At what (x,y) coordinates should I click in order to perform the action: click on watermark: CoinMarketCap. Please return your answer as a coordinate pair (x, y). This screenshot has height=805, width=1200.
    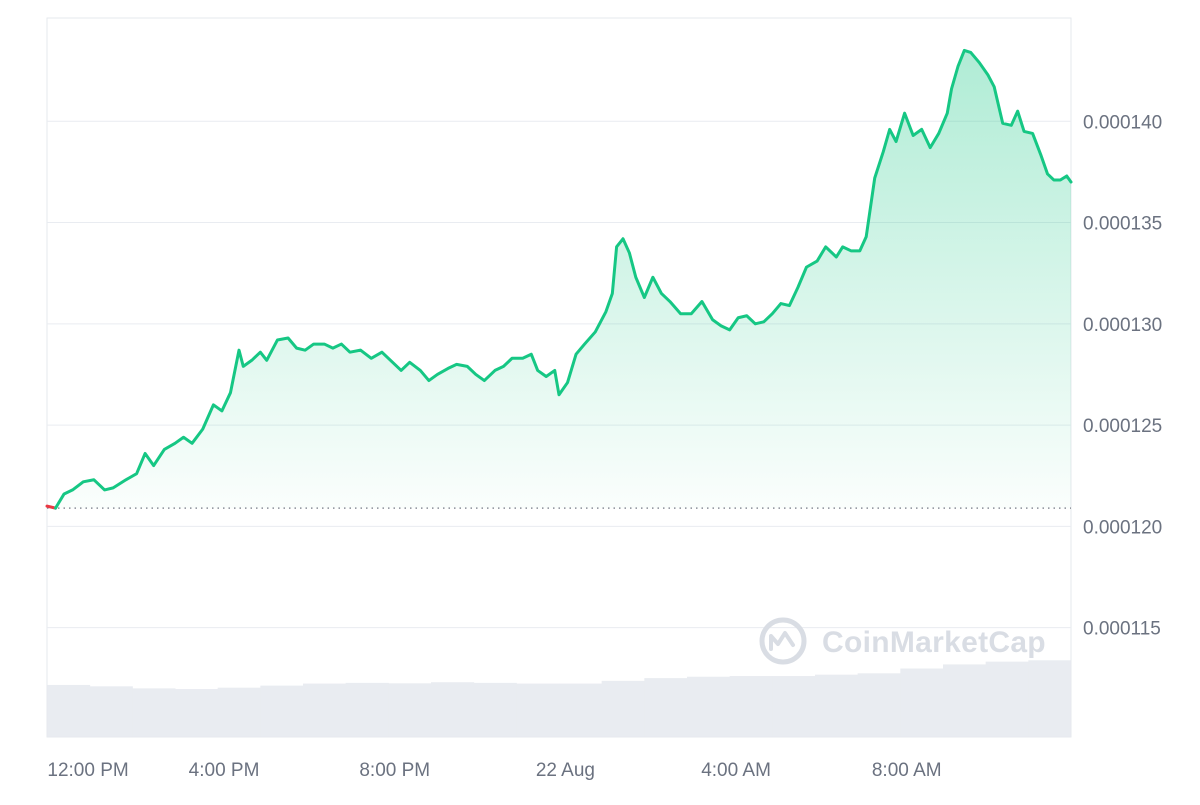
    Looking at the image, I should click on (902, 641).